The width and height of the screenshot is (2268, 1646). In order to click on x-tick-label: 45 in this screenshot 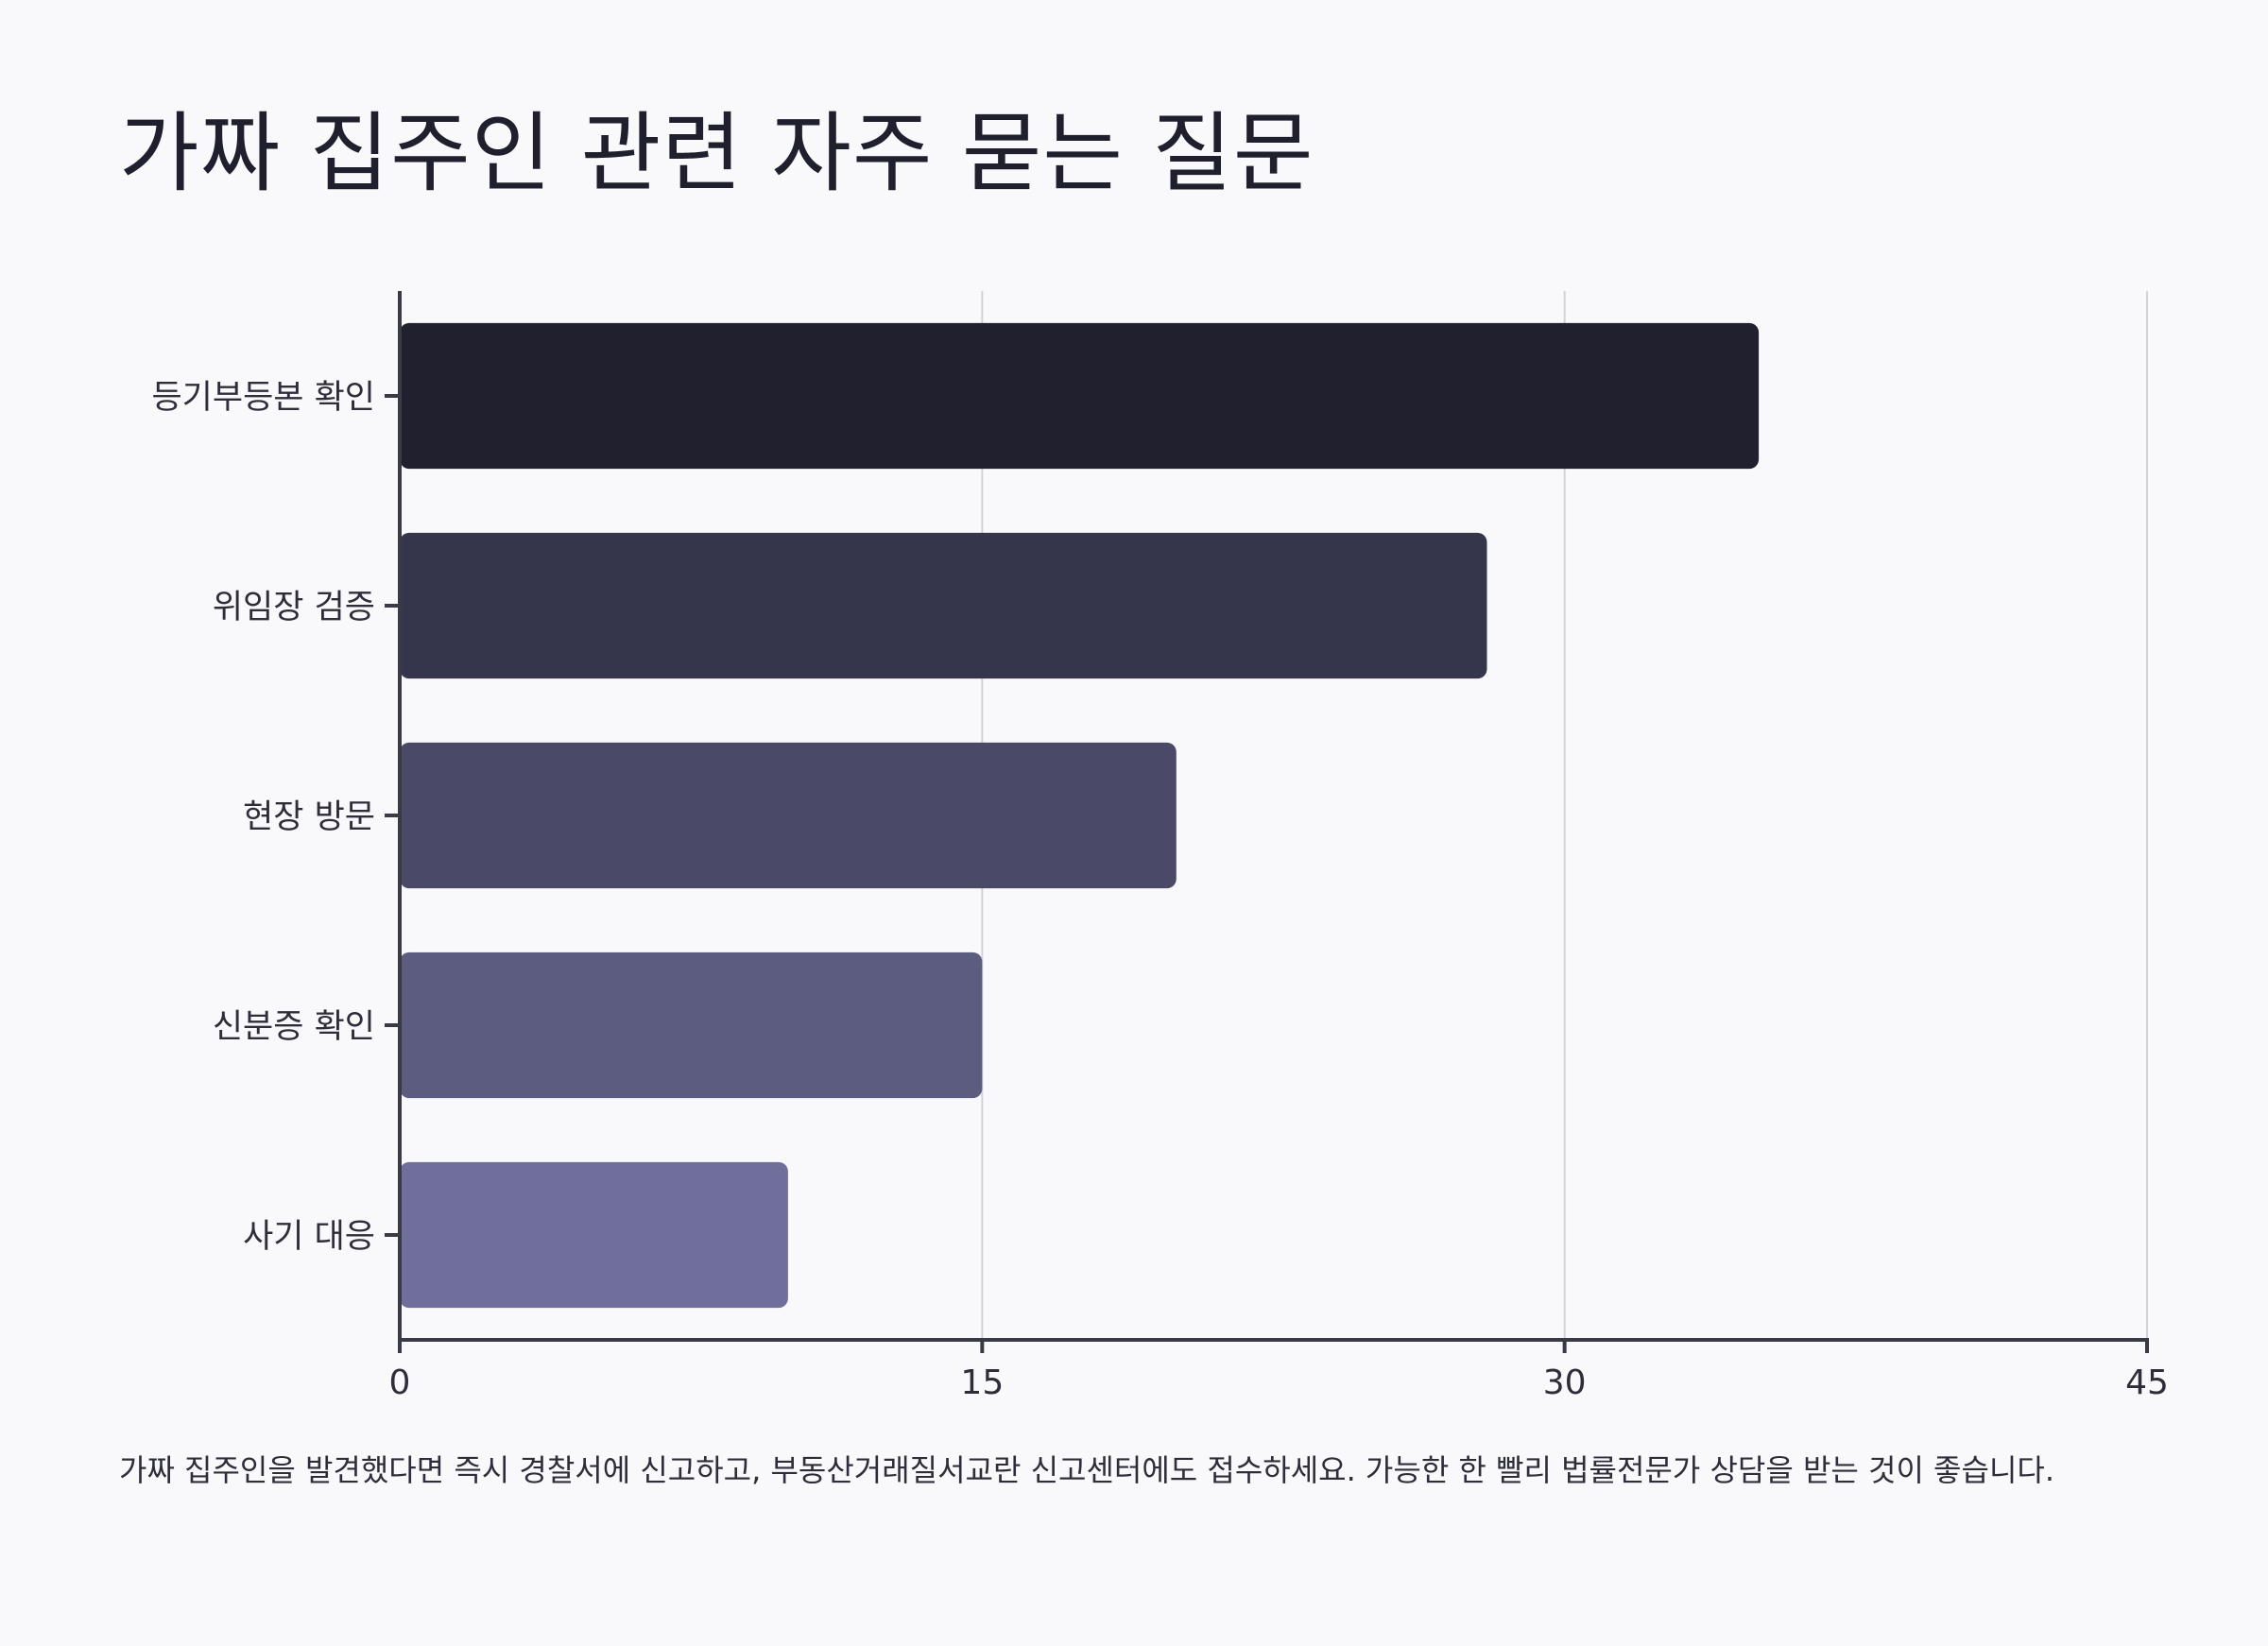, I will do `click(2147, 1382)`.